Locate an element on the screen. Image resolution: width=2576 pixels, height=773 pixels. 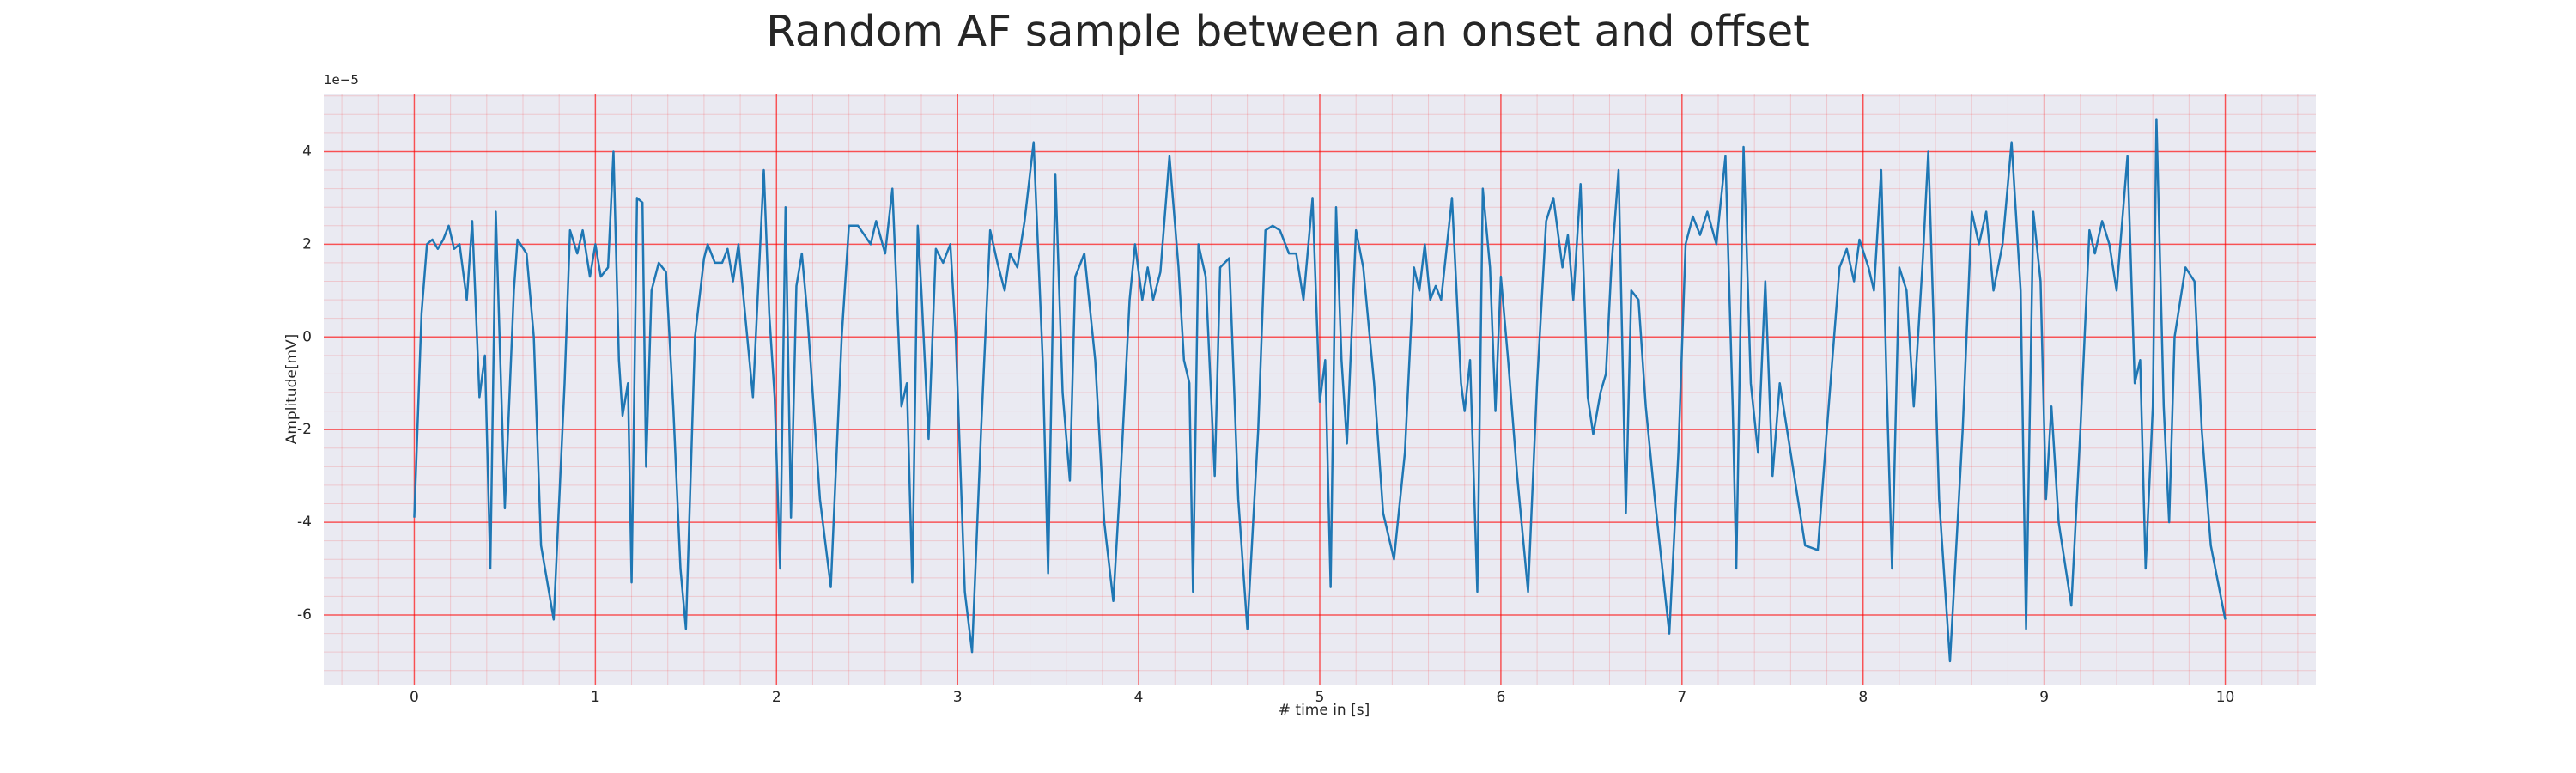
x-tick-label: 6 is located at coordinates (1500, 697).